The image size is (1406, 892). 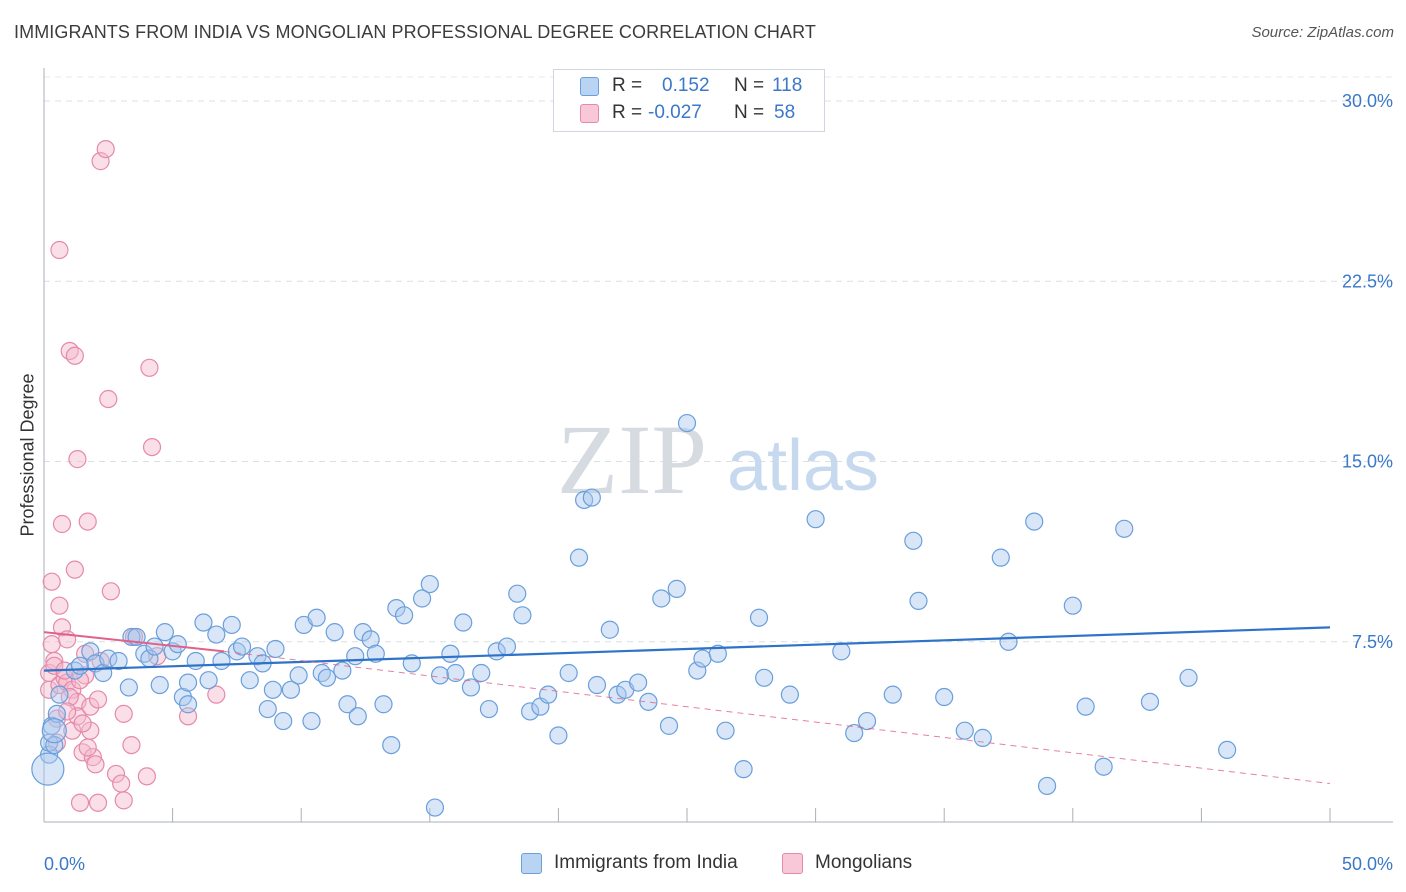 I want to click on x-tick-labels: 0.0% 50.0%, so click(x=718, y=864).